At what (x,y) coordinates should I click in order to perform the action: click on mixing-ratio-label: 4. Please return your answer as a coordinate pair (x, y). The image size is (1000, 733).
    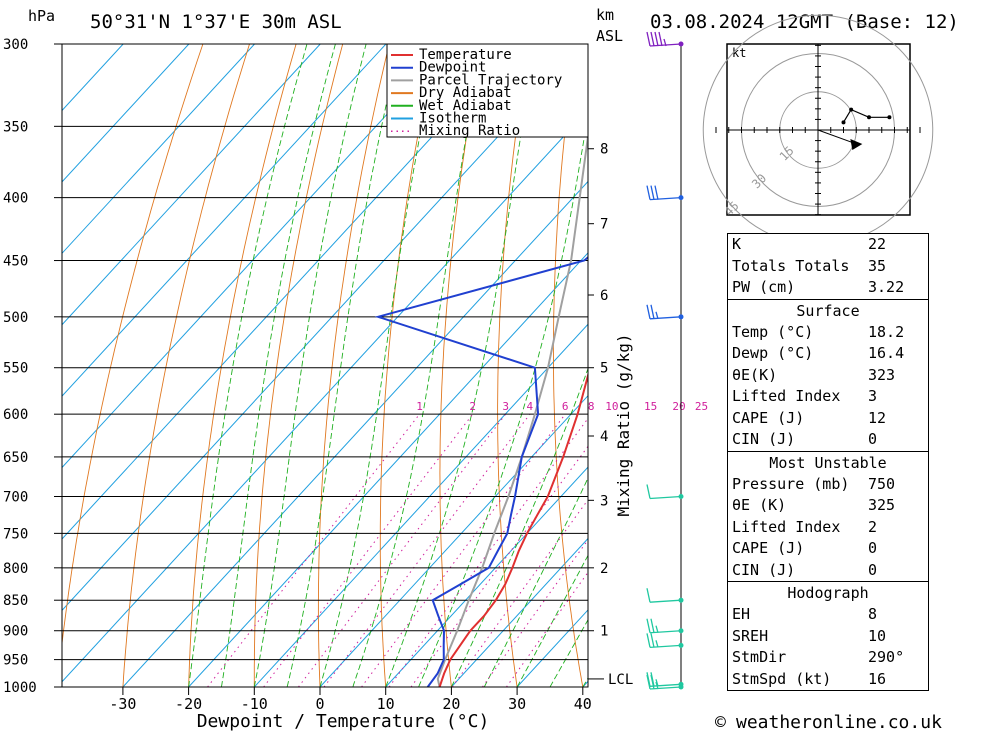
    Looking at the image, I should click on (530, 406).